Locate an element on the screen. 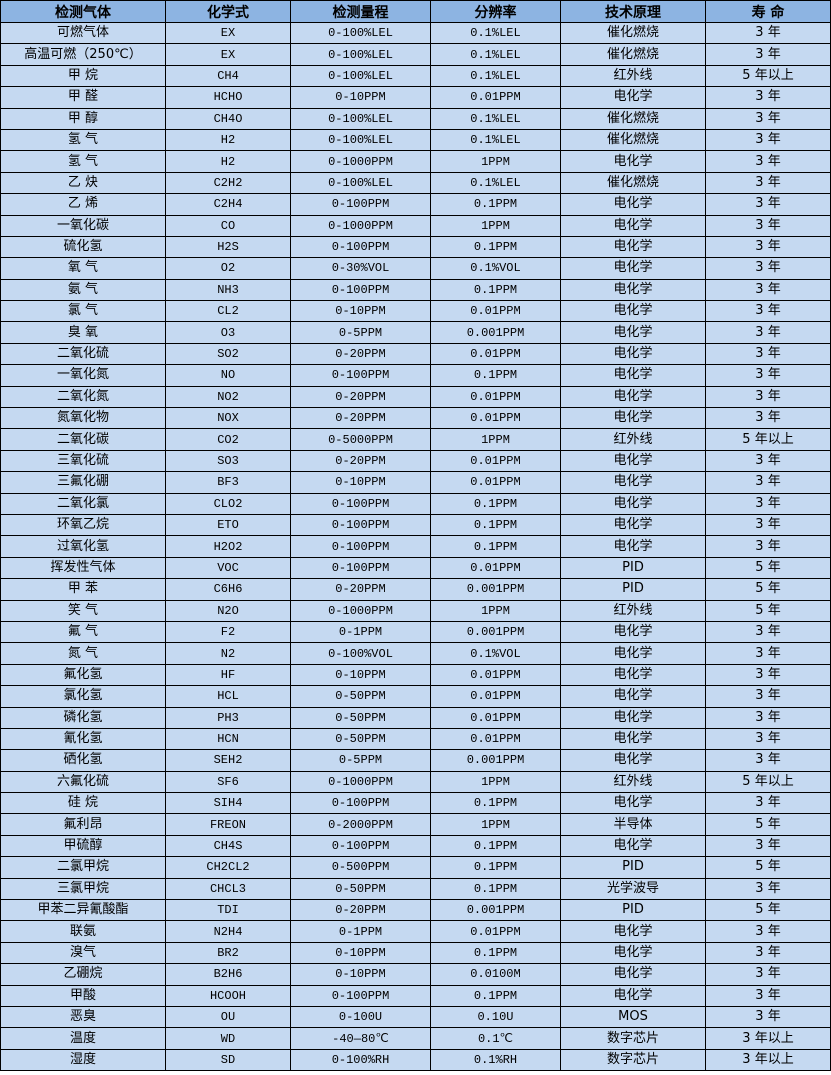 This screenshot has height=1075, width=831. cell-gas: 氰化氢 is located at coordinates (83, 739).